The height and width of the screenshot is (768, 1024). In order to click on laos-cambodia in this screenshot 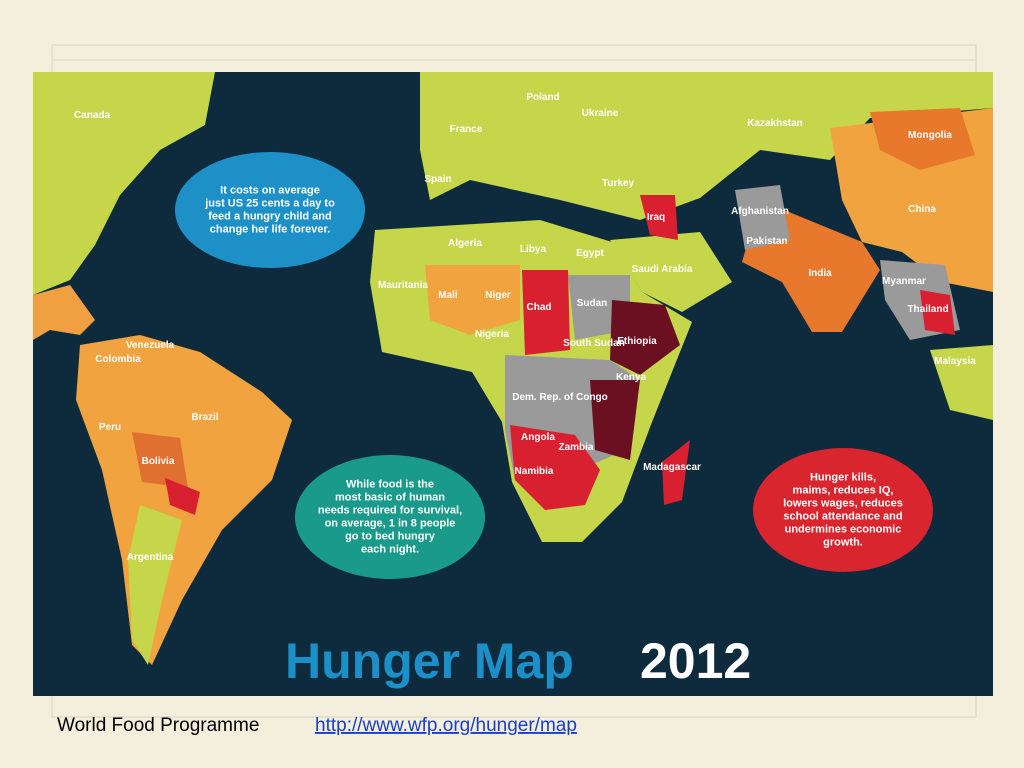, I will do `click(937, 312)`.